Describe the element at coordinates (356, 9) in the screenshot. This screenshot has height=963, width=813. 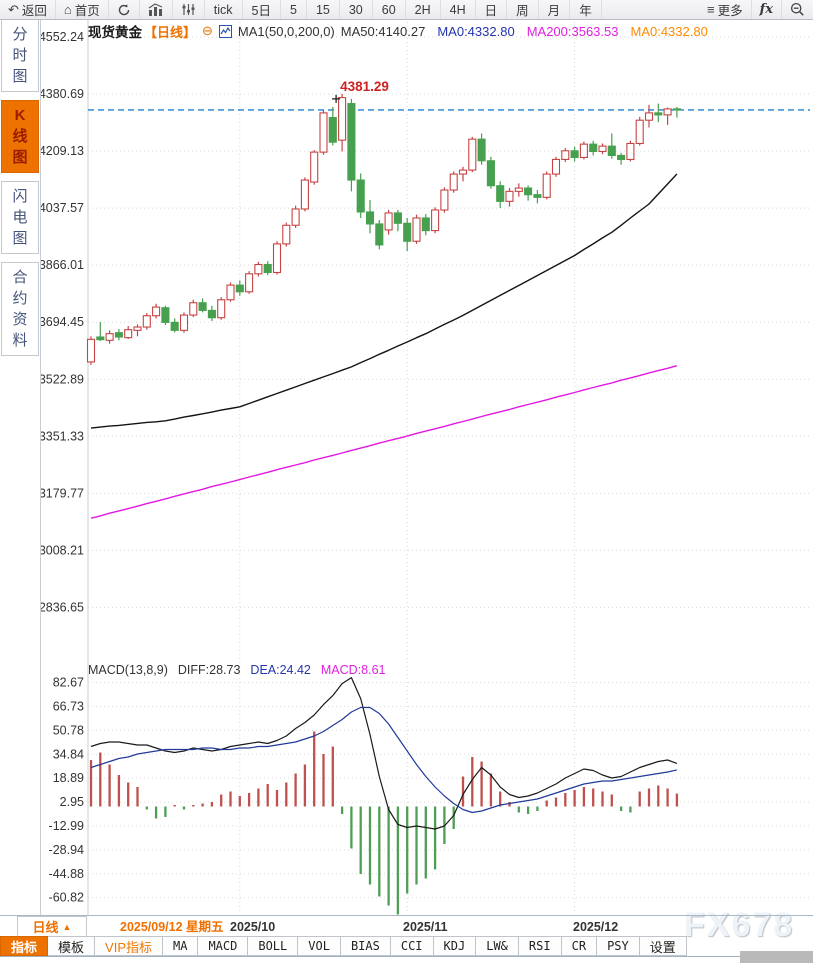
I see `period-button-30: 30` at that location.